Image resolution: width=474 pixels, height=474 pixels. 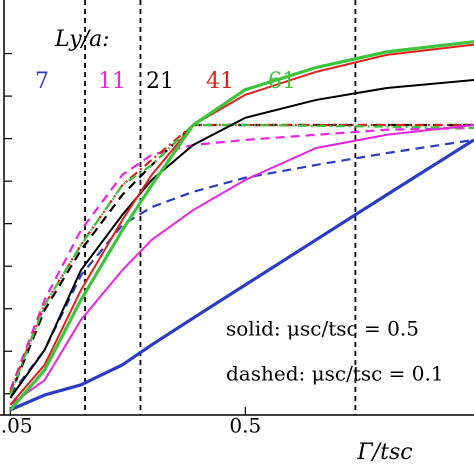 What do you see at coordinates (42, 81) in the screenshot?
I see `legend-label: 7` at bounding box center [42, 81].